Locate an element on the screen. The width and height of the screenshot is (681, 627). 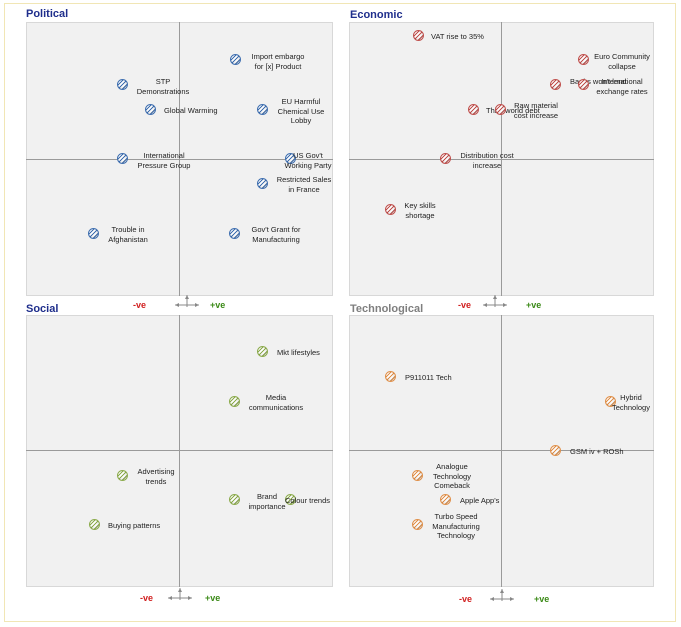
political-axis-arrows-icon is located at coordinates (187, 302).